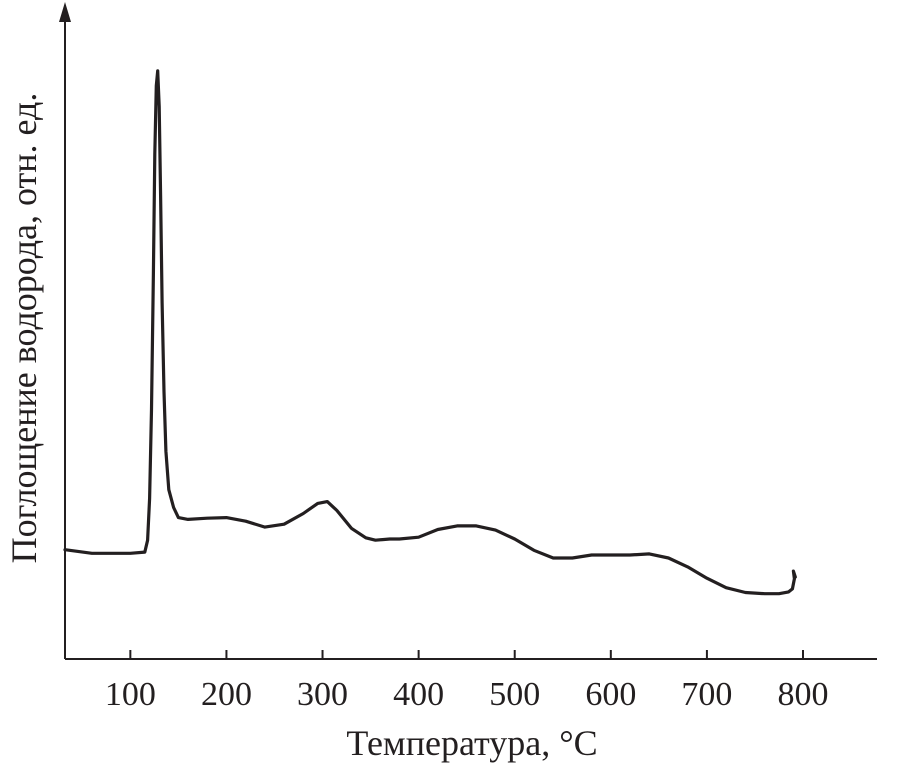 The width and height of the screenshot is (907, 769). Describe the element at coordinates (471, 743) in the screenshot. I see `x-axis-title: Температура, °С` at that location.